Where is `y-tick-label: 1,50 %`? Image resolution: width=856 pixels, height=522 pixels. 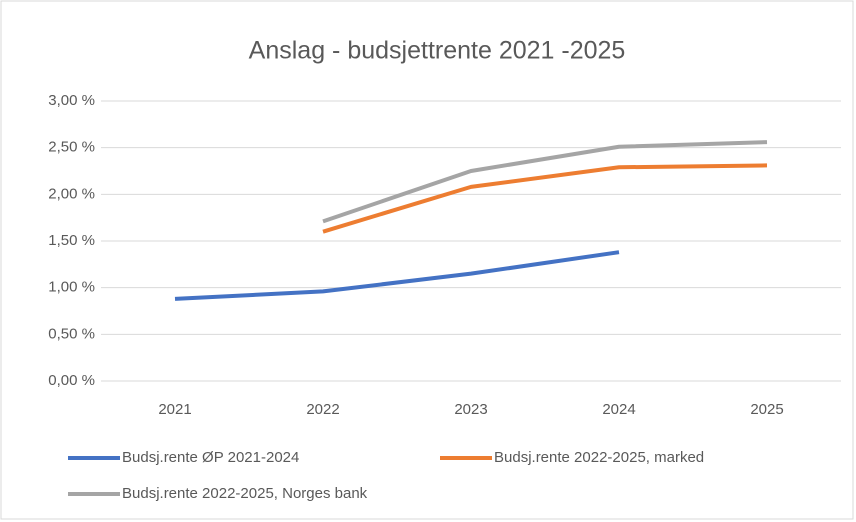 y-tick-label: 1,50 % is located at coordinates (71, 240).